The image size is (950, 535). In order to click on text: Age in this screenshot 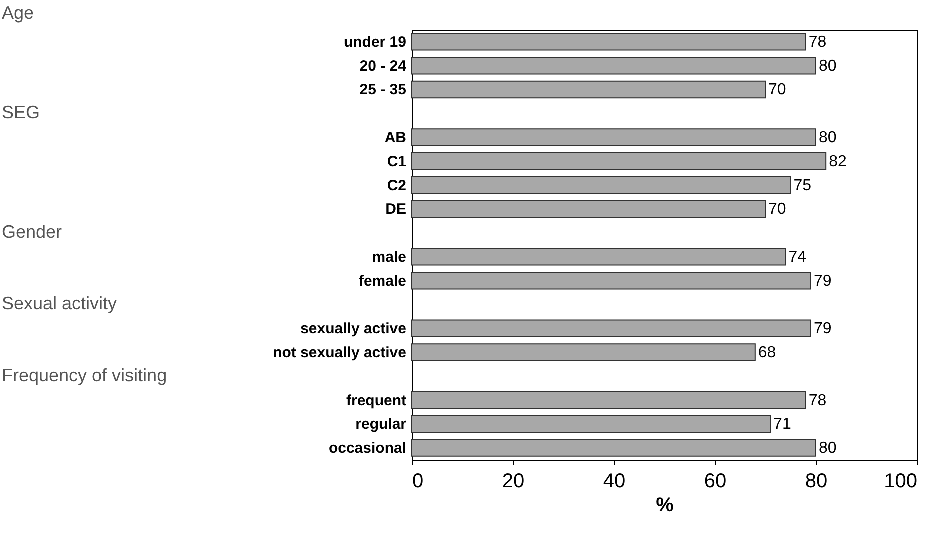, I will do `click(18, 13)`.